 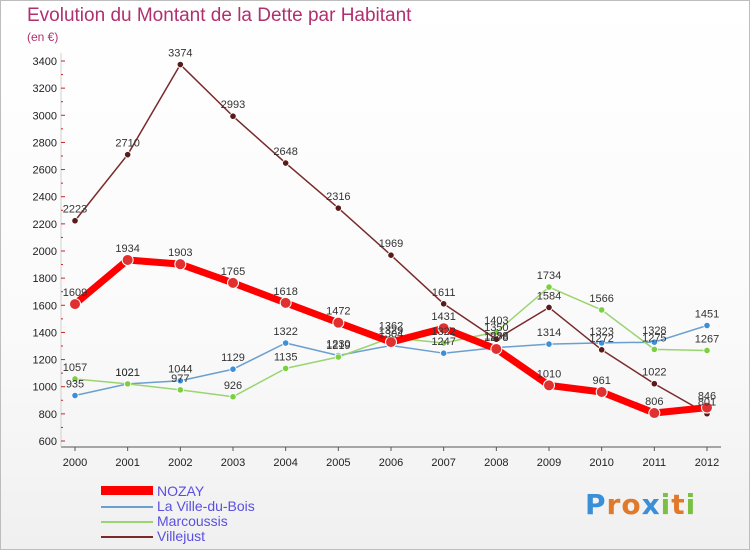 I want to click on data-label-villejust: 2710, so click(x=127, y=144).